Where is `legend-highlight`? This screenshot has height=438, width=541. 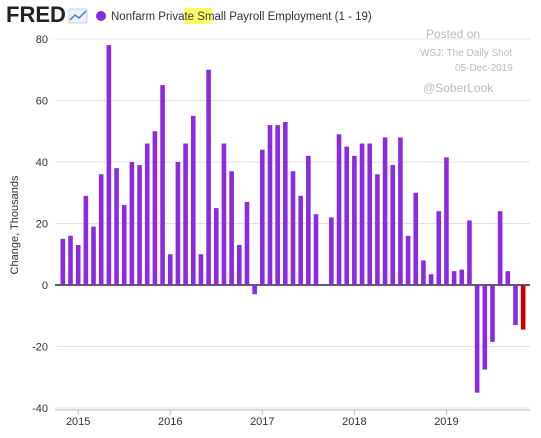 legend-highlight is located at coordinates (198, 16).